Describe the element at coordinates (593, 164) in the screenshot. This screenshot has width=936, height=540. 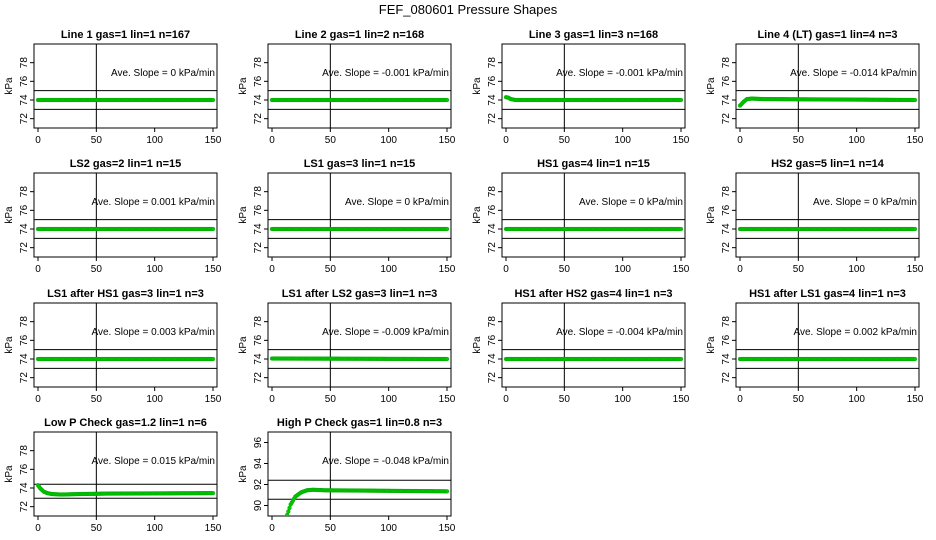
I see `panel-title: HS1 gas=4 lin=1 n=15` at that location.